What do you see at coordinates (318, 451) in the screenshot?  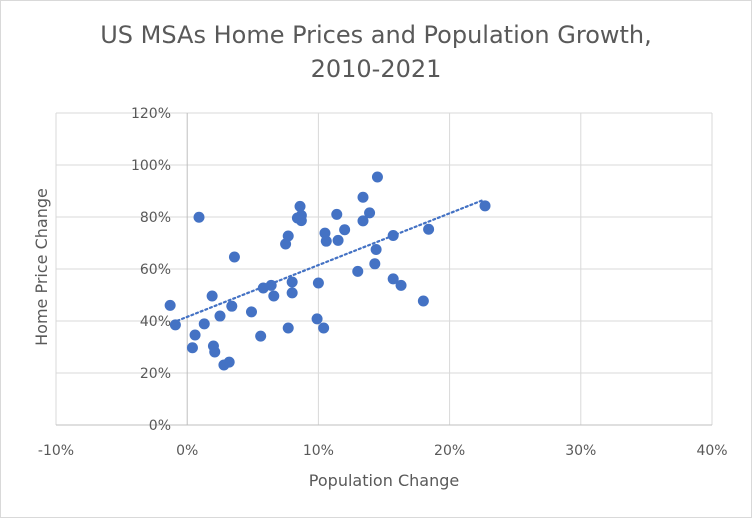 I see `x-tick-label: 10%` at bounding box center [318, 451].